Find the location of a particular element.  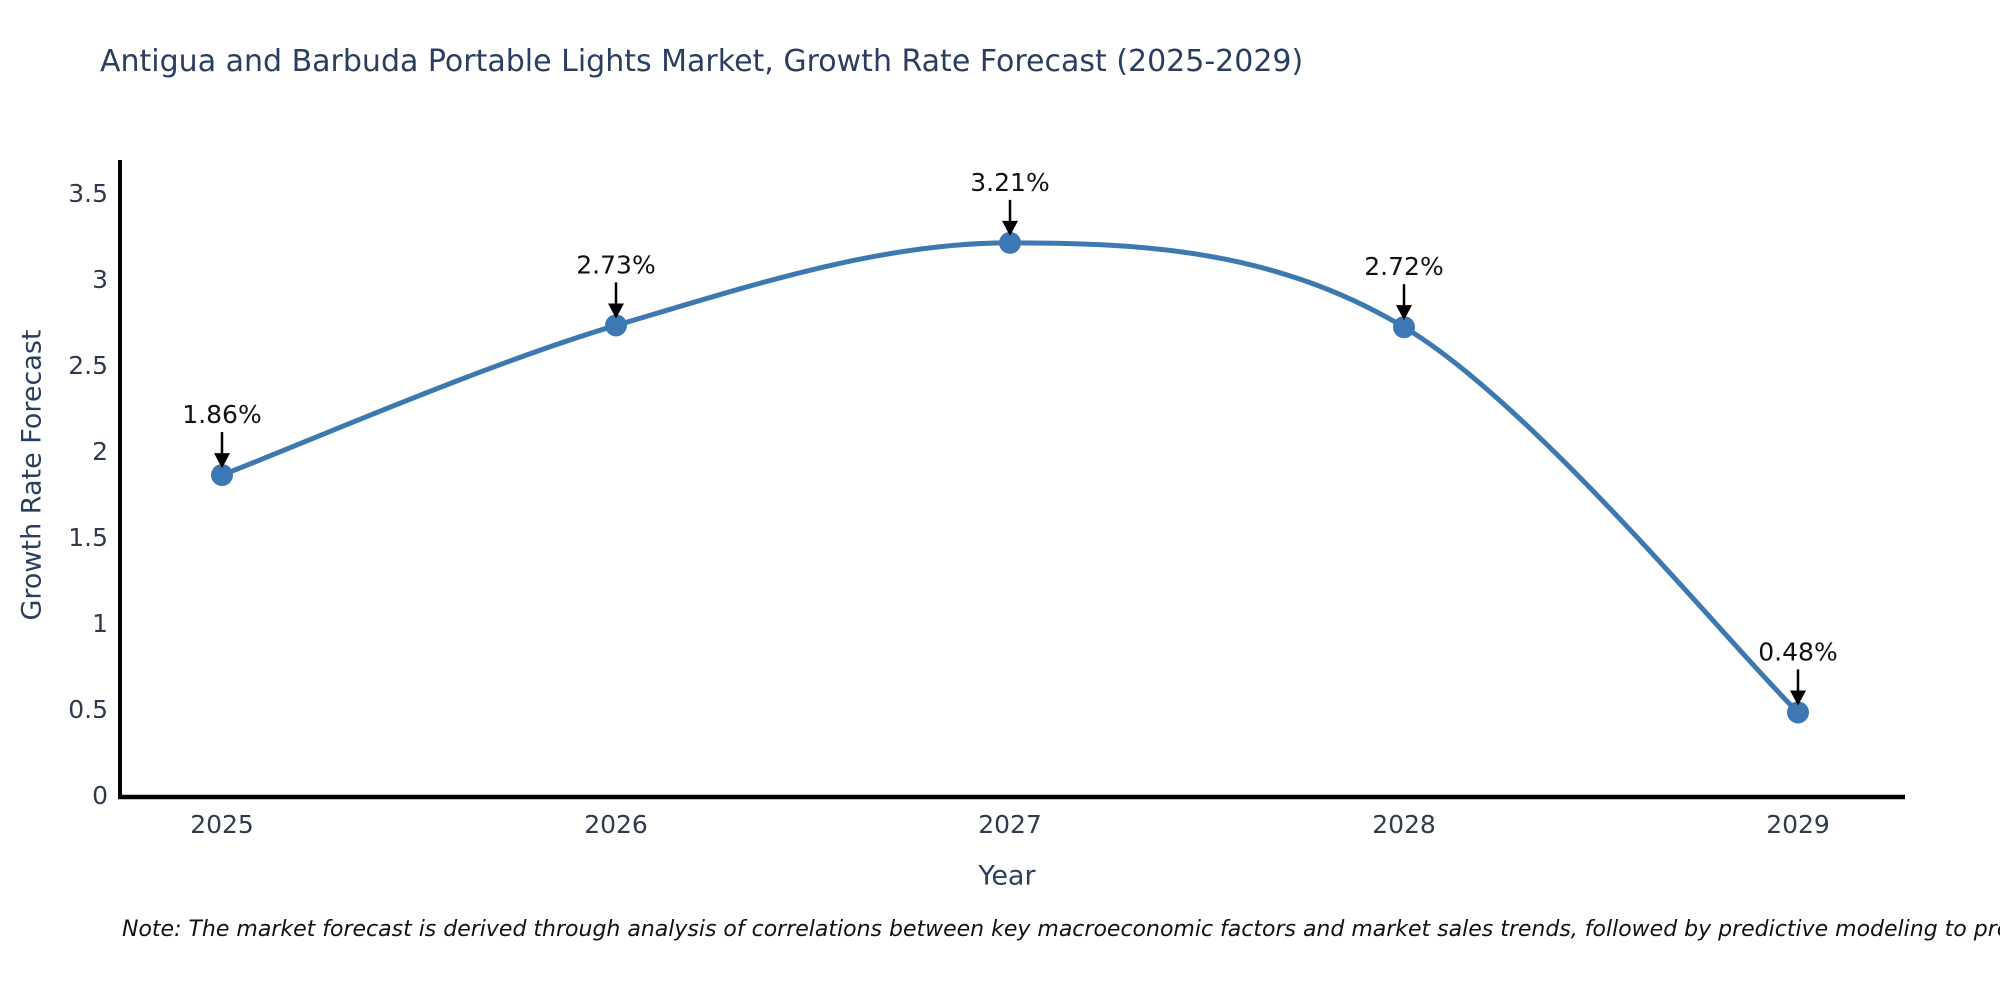

data-point-label: 0.48% is located at coordinates (1797, 651).